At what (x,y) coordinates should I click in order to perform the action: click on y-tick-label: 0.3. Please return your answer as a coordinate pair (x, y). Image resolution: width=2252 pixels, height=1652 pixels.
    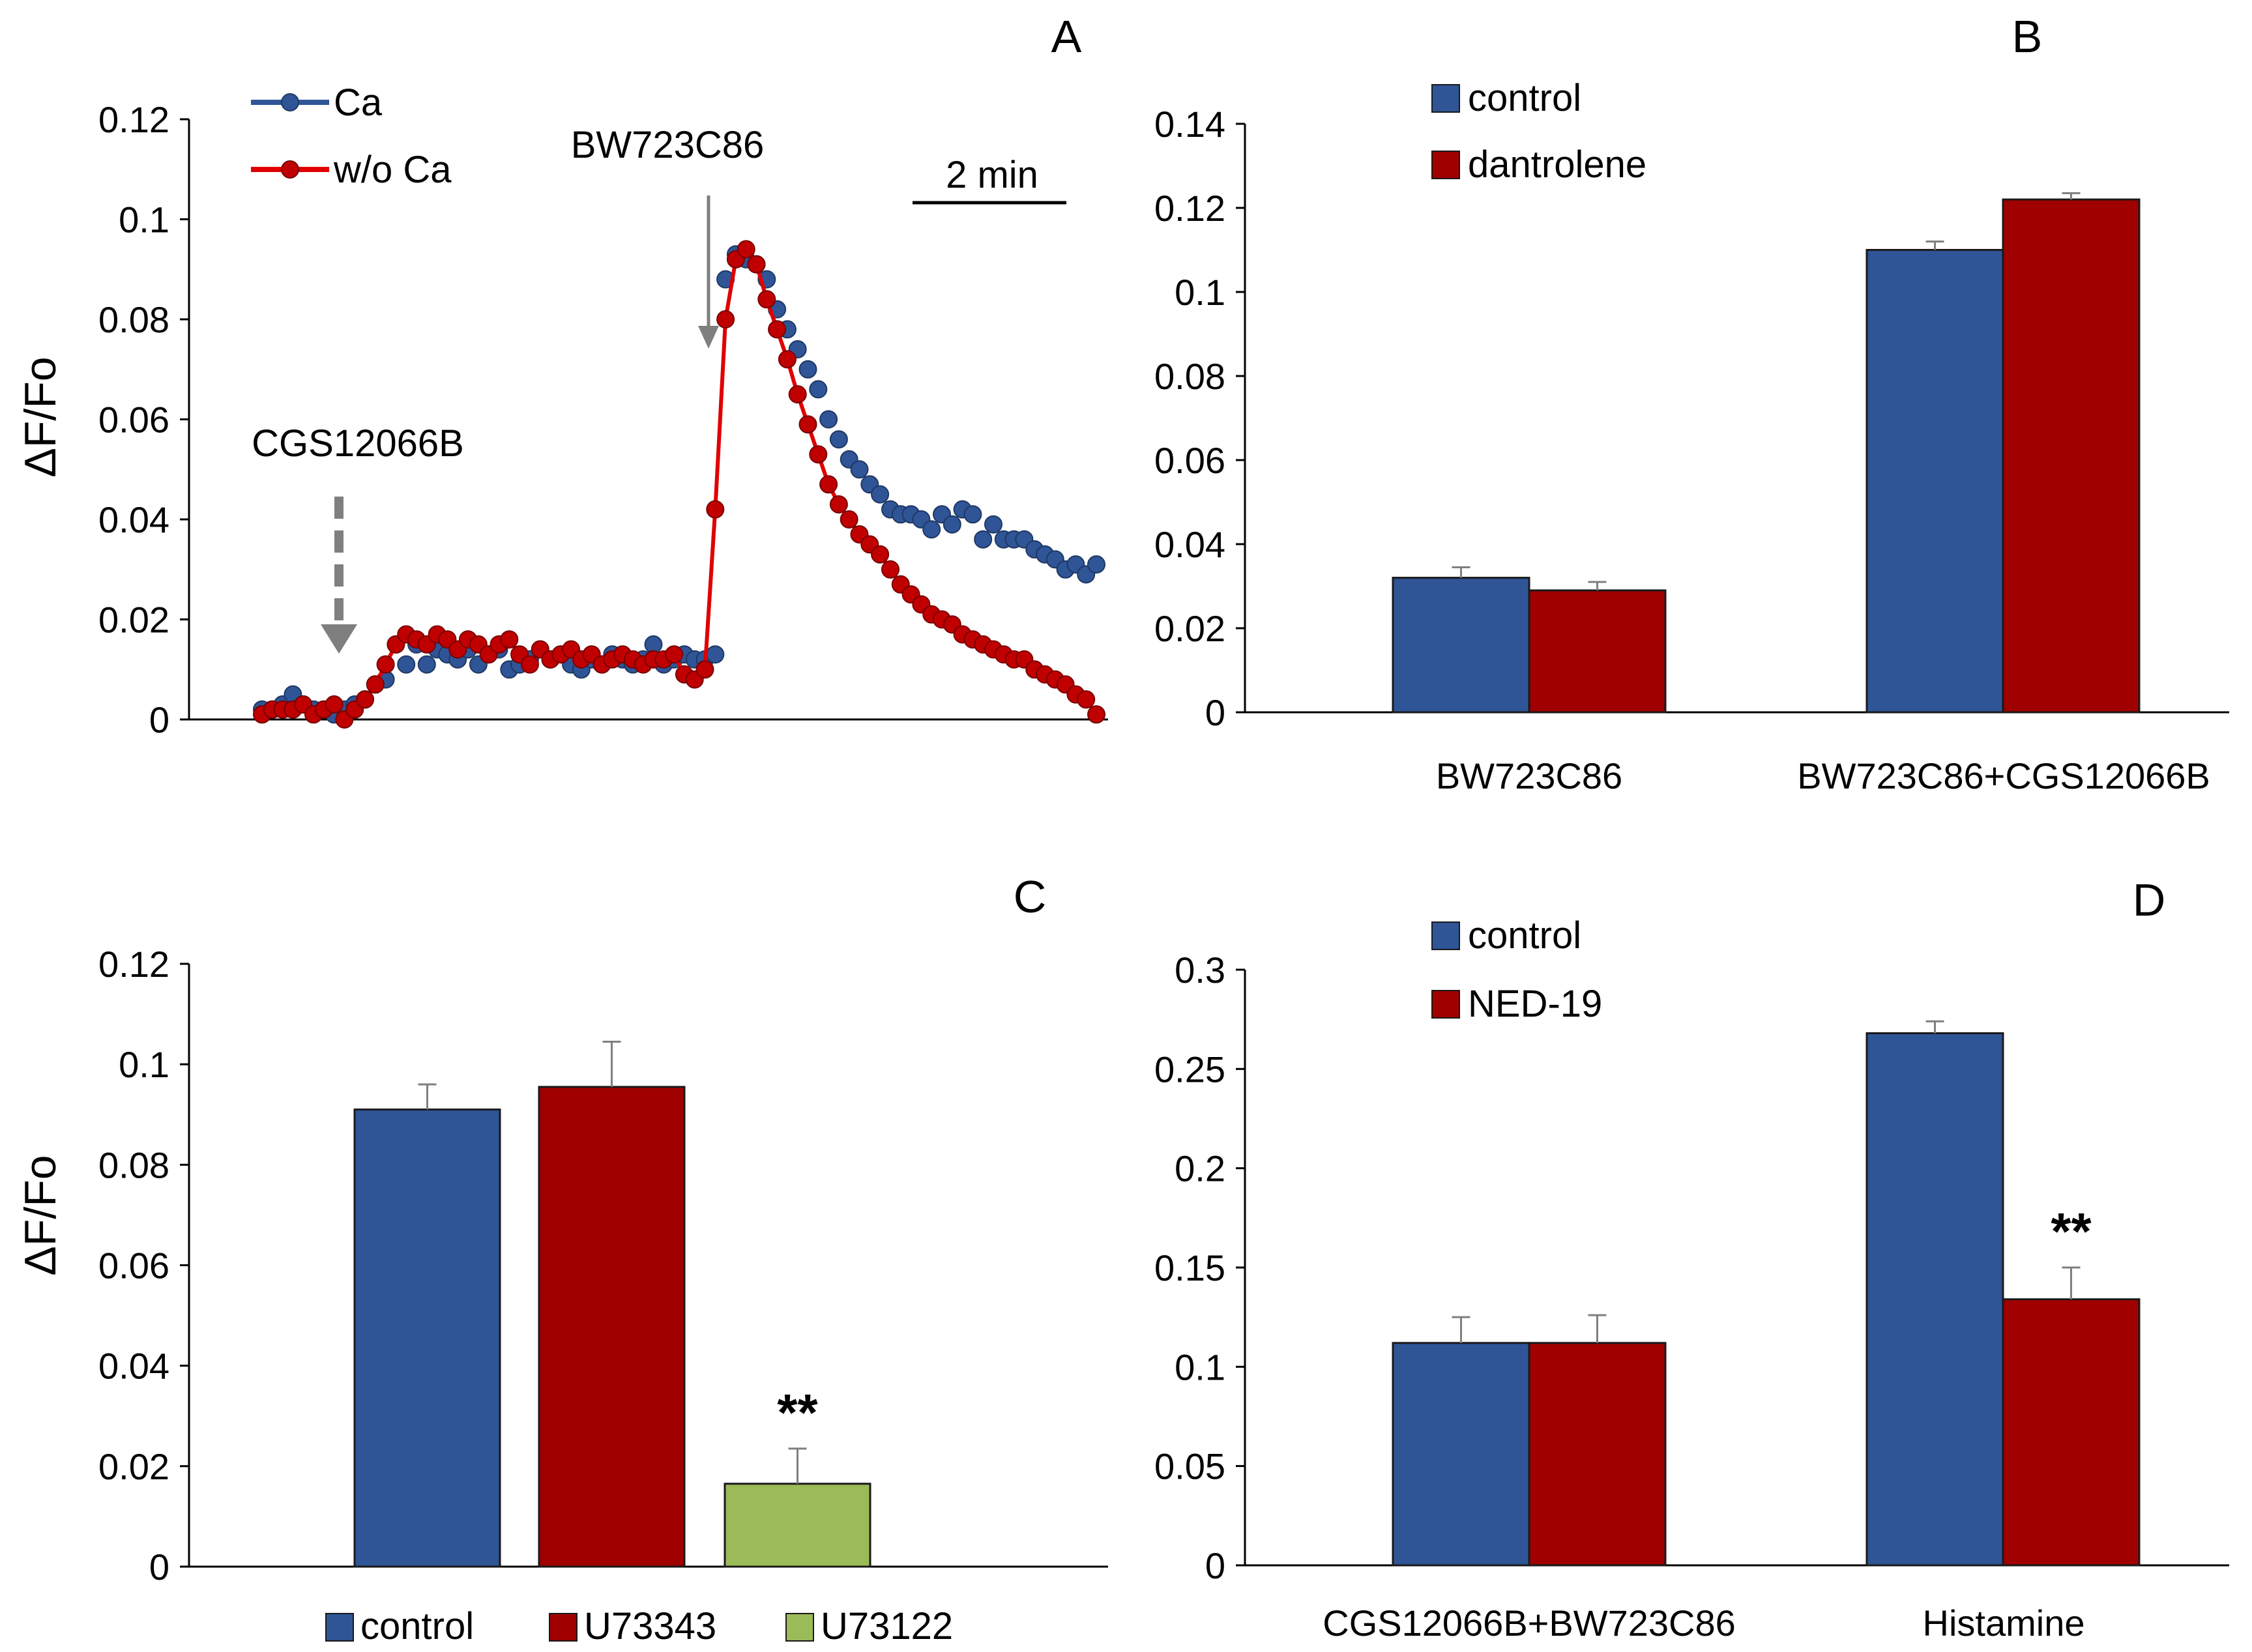
    Looking at the image, I should click on (1200, 970).